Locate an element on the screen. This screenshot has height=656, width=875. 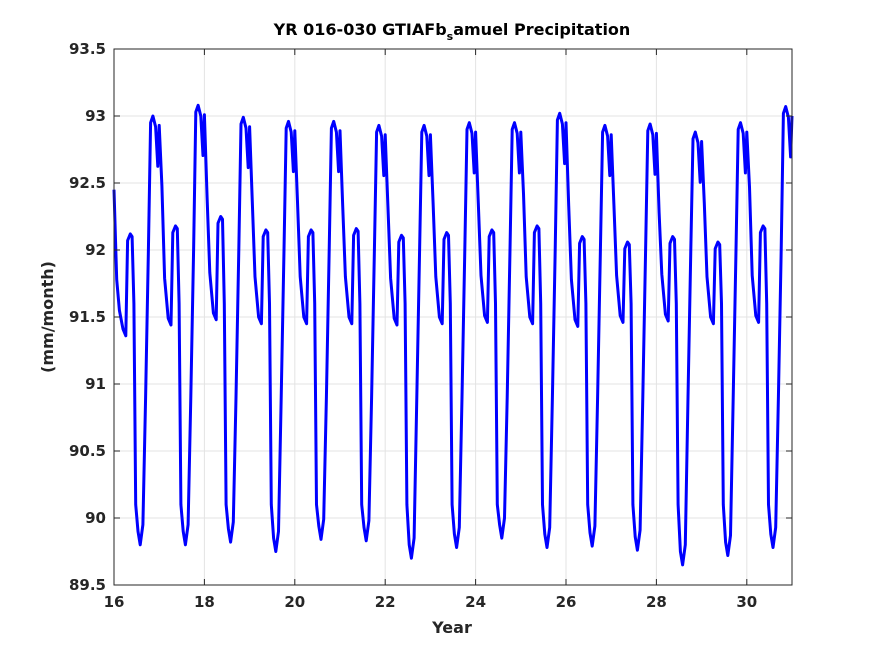
y-tick-label: 92 is located at coordinates (95, 250).